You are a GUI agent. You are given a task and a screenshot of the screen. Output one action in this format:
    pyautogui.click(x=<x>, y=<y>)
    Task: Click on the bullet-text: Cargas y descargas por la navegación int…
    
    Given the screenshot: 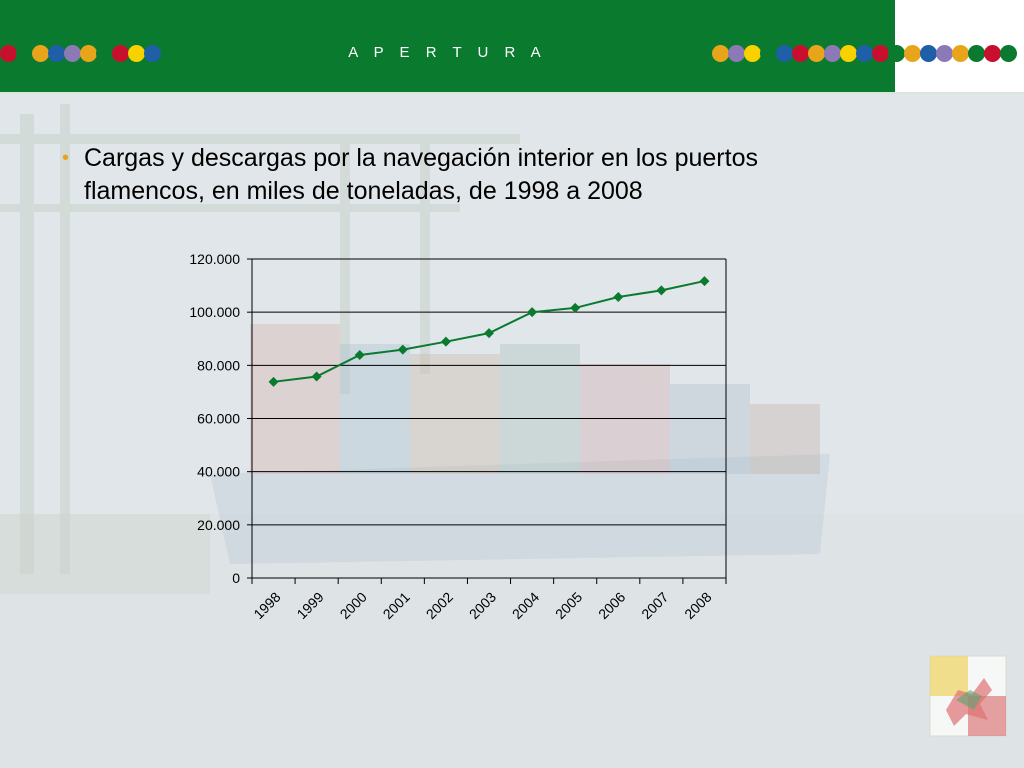 What is the action you would take?
    pyautogui.click(x=421, y=174)
    